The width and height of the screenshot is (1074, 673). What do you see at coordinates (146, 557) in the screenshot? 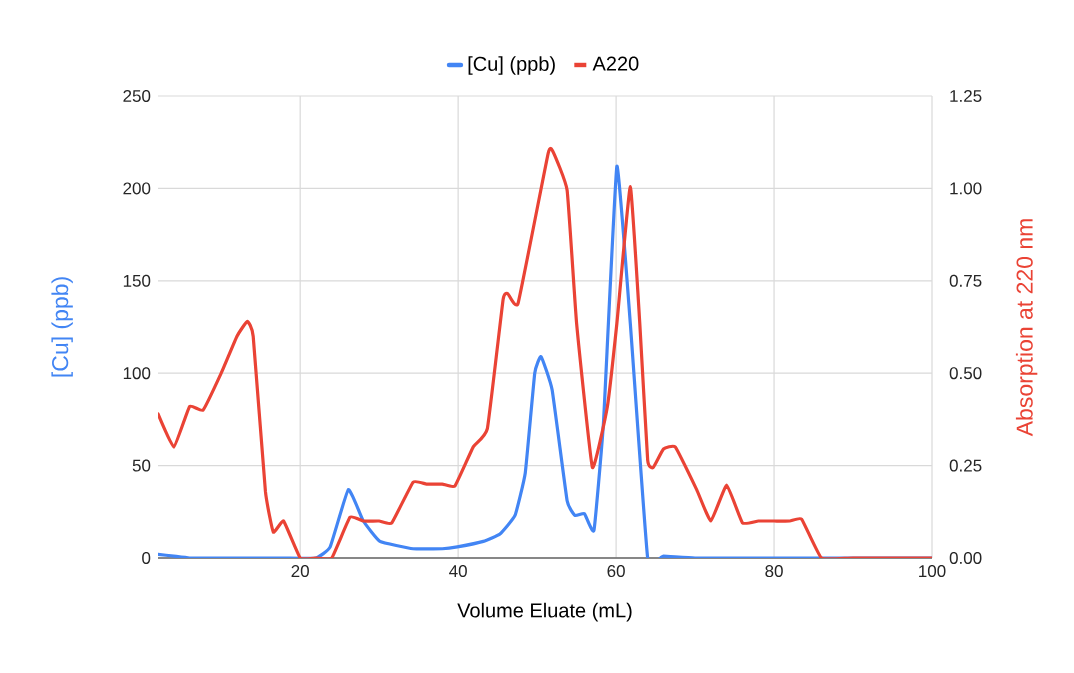
I see `y-tick-label: 0` at bounding box center [146, 557].